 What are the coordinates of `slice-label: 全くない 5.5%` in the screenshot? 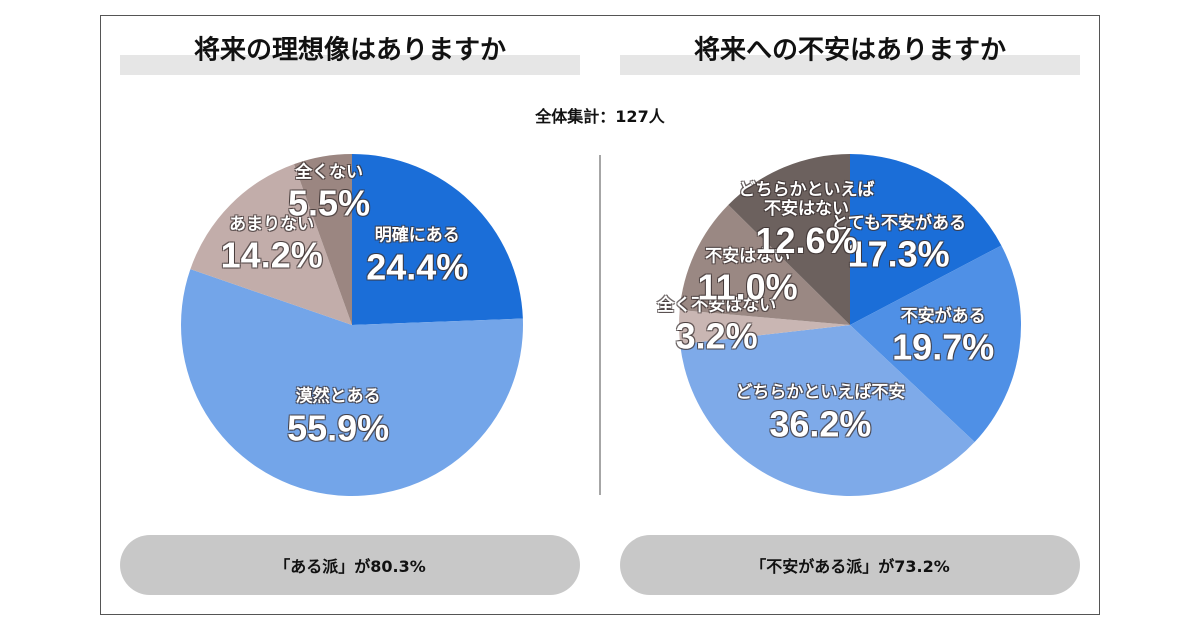 It's located at (329, 193).